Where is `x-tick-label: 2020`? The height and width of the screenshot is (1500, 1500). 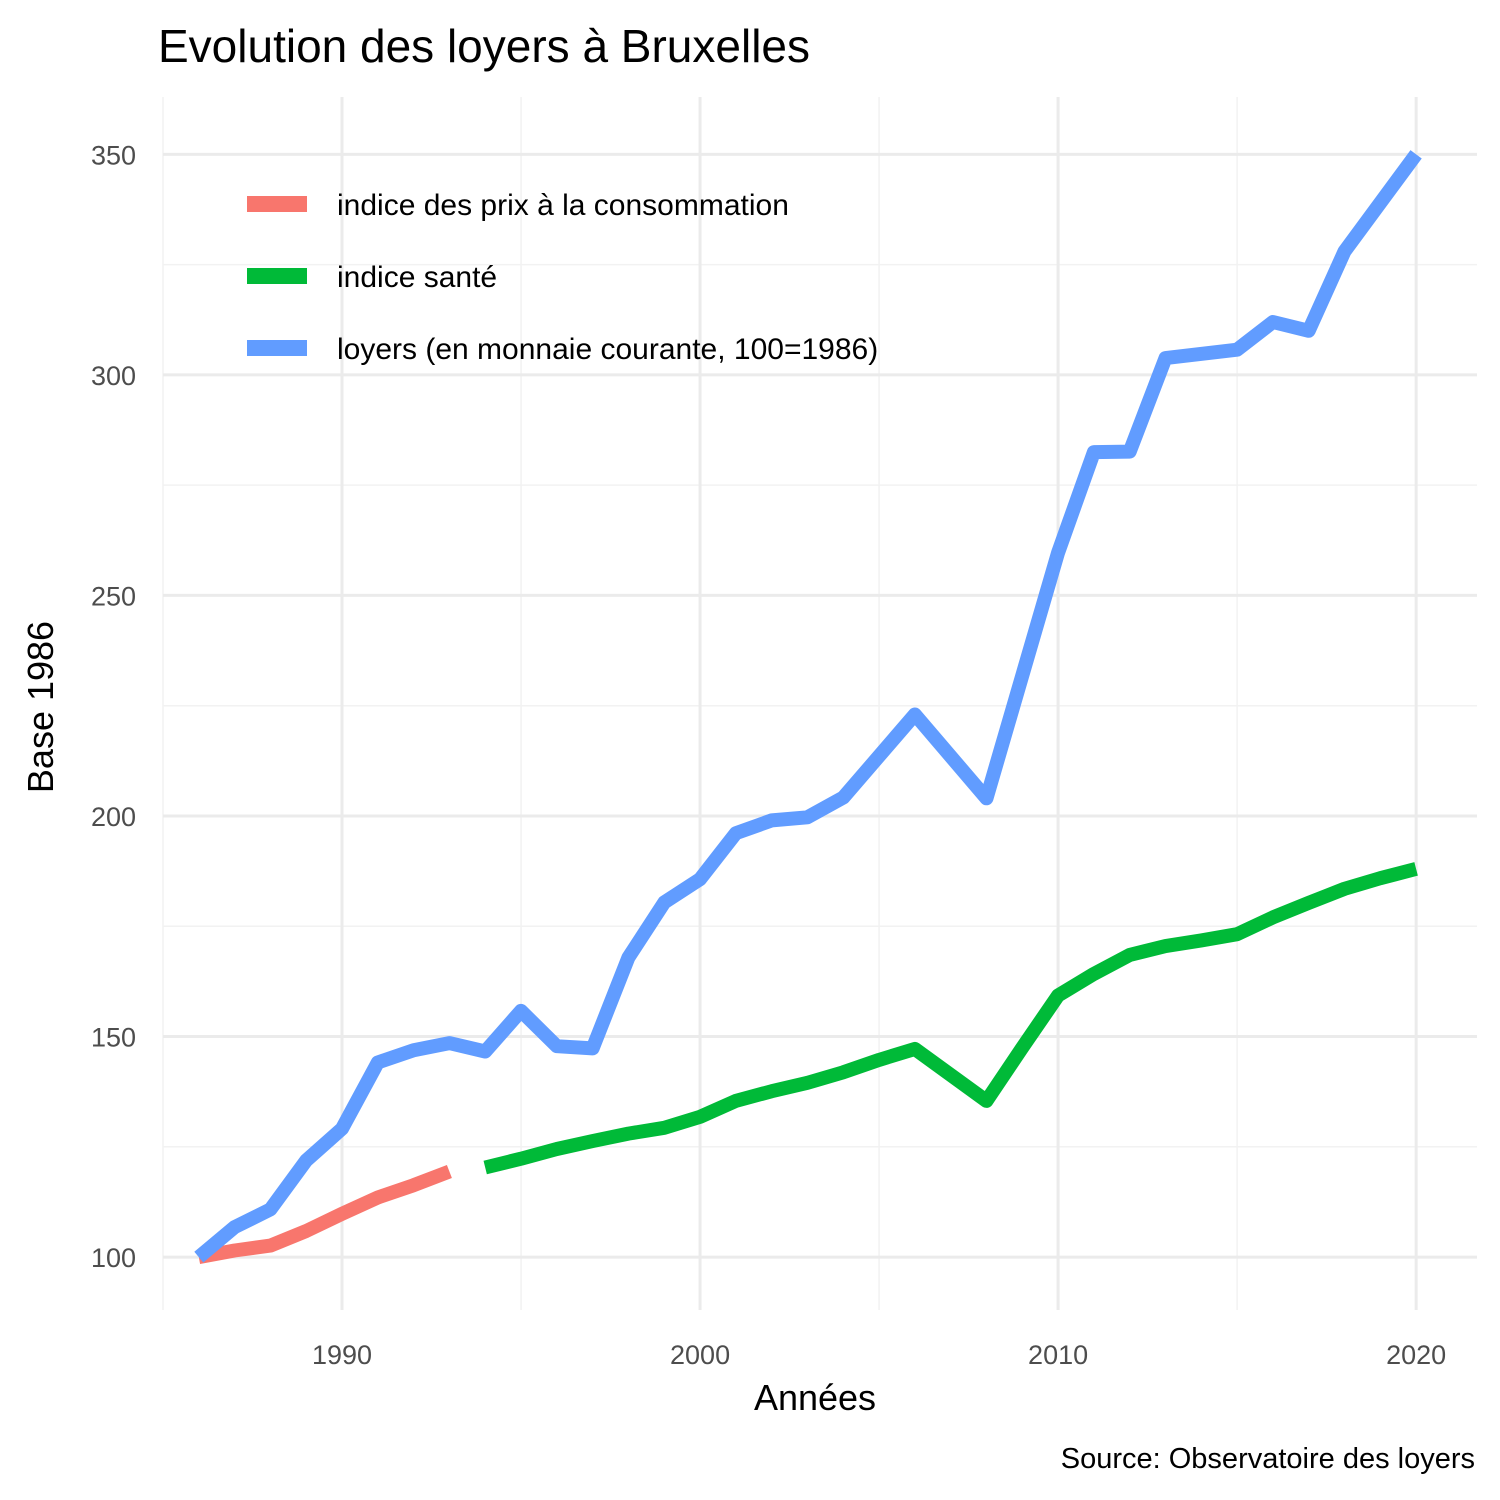 x-tick-label: 2020 is located at coordinates (1416, 1355).